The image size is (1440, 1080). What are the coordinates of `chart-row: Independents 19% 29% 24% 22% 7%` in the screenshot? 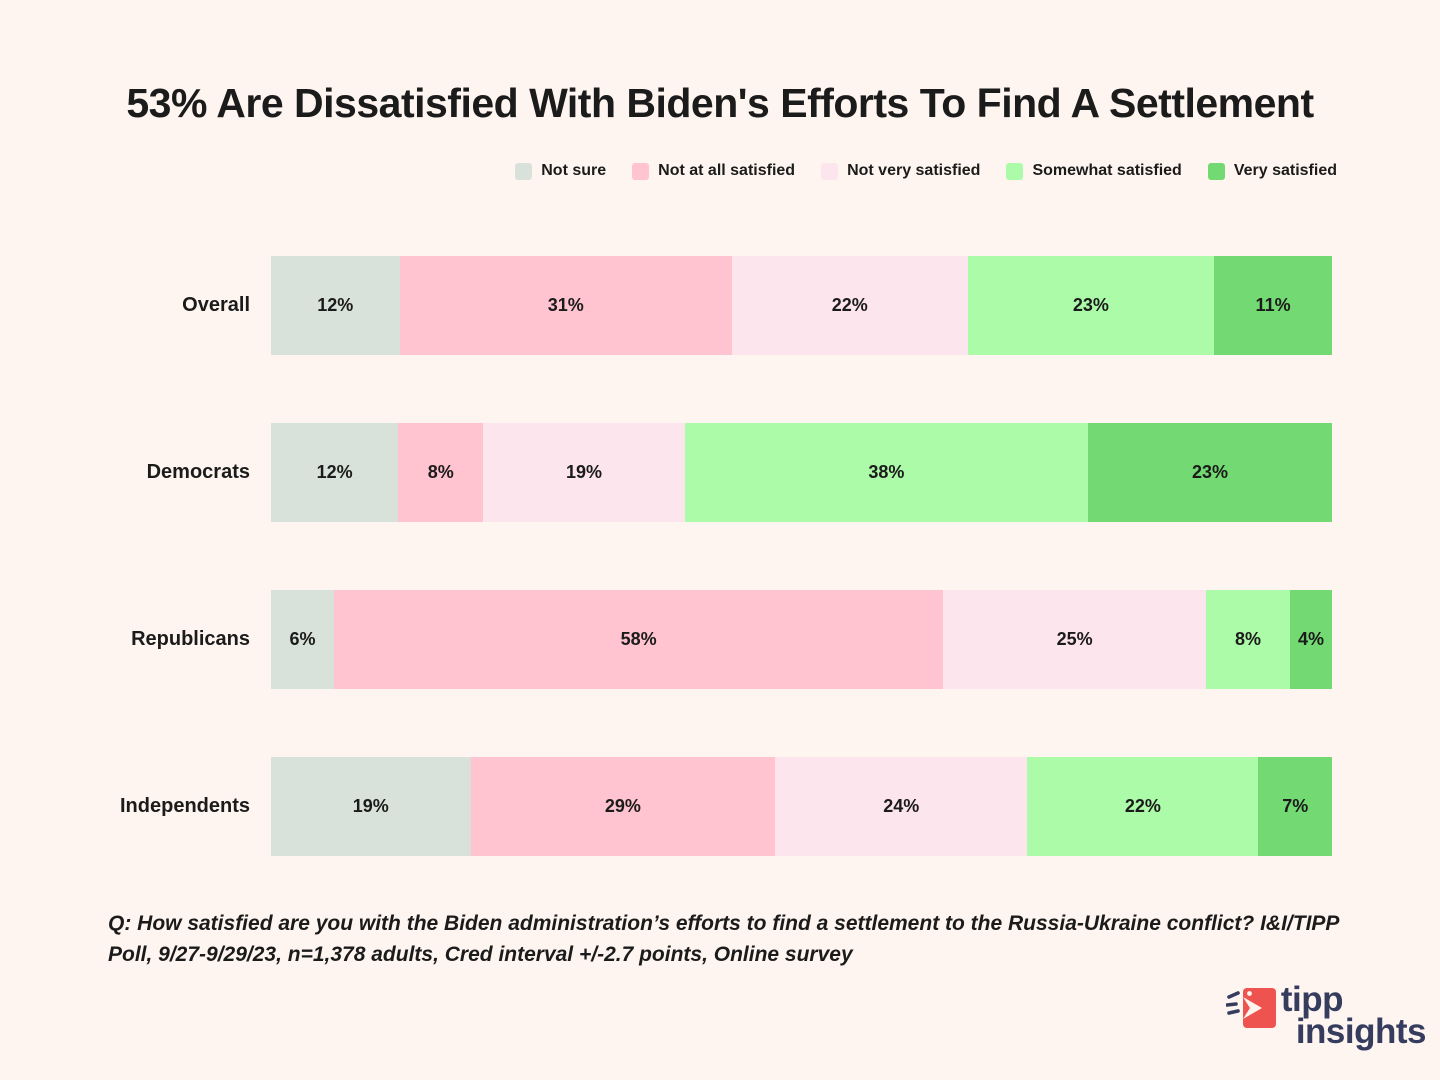 It's located at (720, 806).